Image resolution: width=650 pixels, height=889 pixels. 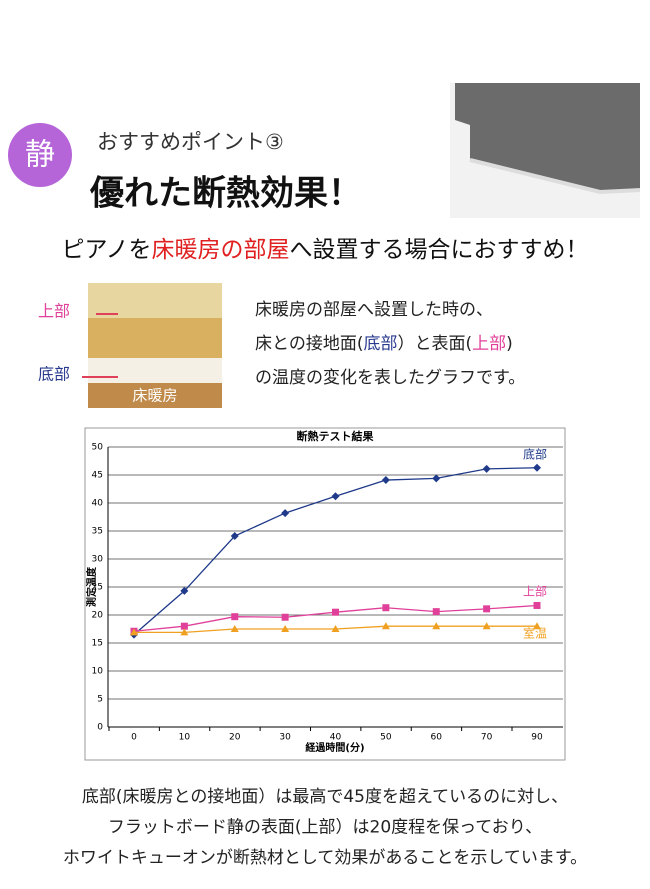 What do you see at coordinates (509, 344) in the screenshot?
I see `description-part: )` at bounding box center [509, 344].